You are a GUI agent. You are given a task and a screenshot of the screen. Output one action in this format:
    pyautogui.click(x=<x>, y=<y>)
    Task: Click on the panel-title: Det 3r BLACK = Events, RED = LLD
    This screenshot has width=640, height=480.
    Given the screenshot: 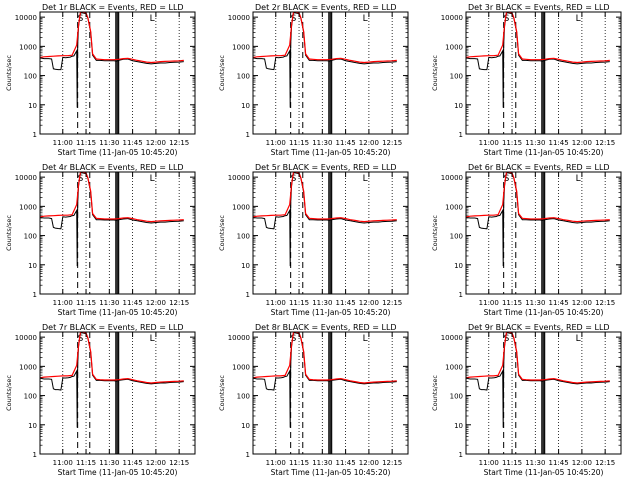 What is the action you would take?
    pyautogui.click(x=539, y=7)
    